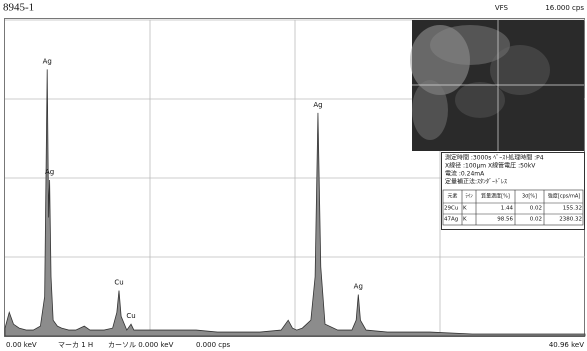  What do you see at coordinates (529, 197) in the screenshot?
I see `table-header: 3σ[%]` at bounding box center [529, 197].